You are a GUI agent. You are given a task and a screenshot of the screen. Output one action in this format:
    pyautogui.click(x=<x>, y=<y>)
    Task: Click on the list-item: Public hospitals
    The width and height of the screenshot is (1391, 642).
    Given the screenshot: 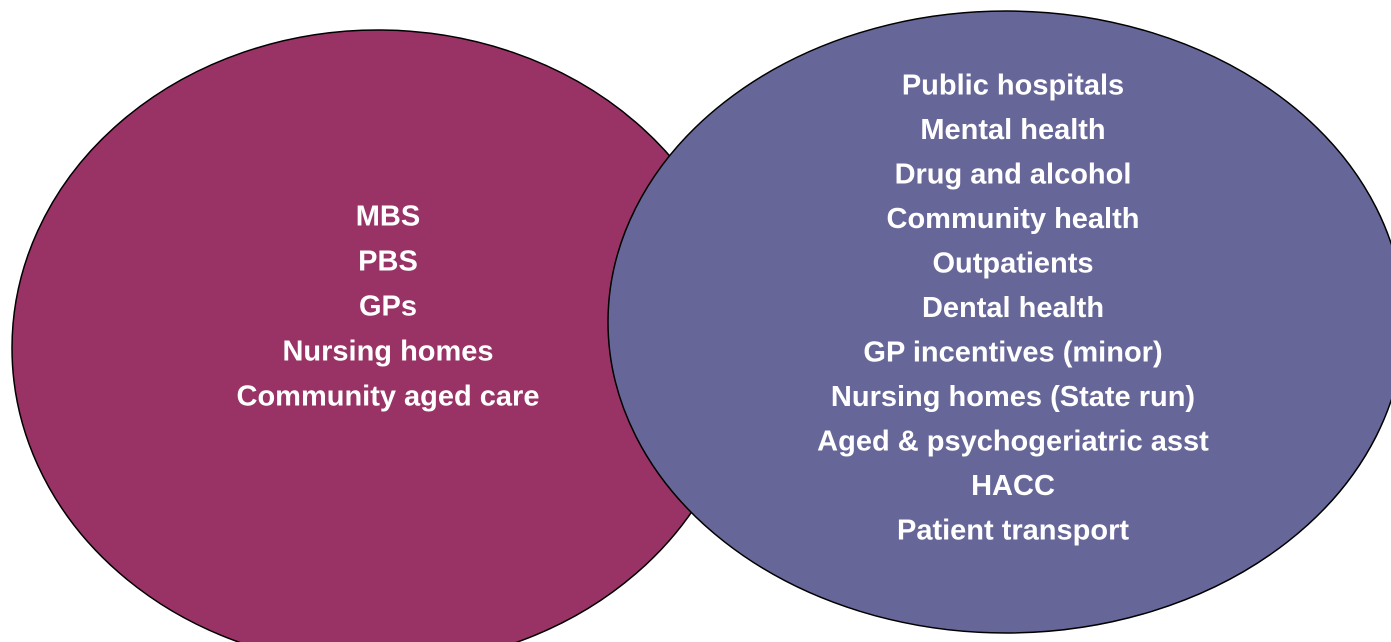 What is the action you would take?
    pyautogui.click(x=1013, y=86)
    